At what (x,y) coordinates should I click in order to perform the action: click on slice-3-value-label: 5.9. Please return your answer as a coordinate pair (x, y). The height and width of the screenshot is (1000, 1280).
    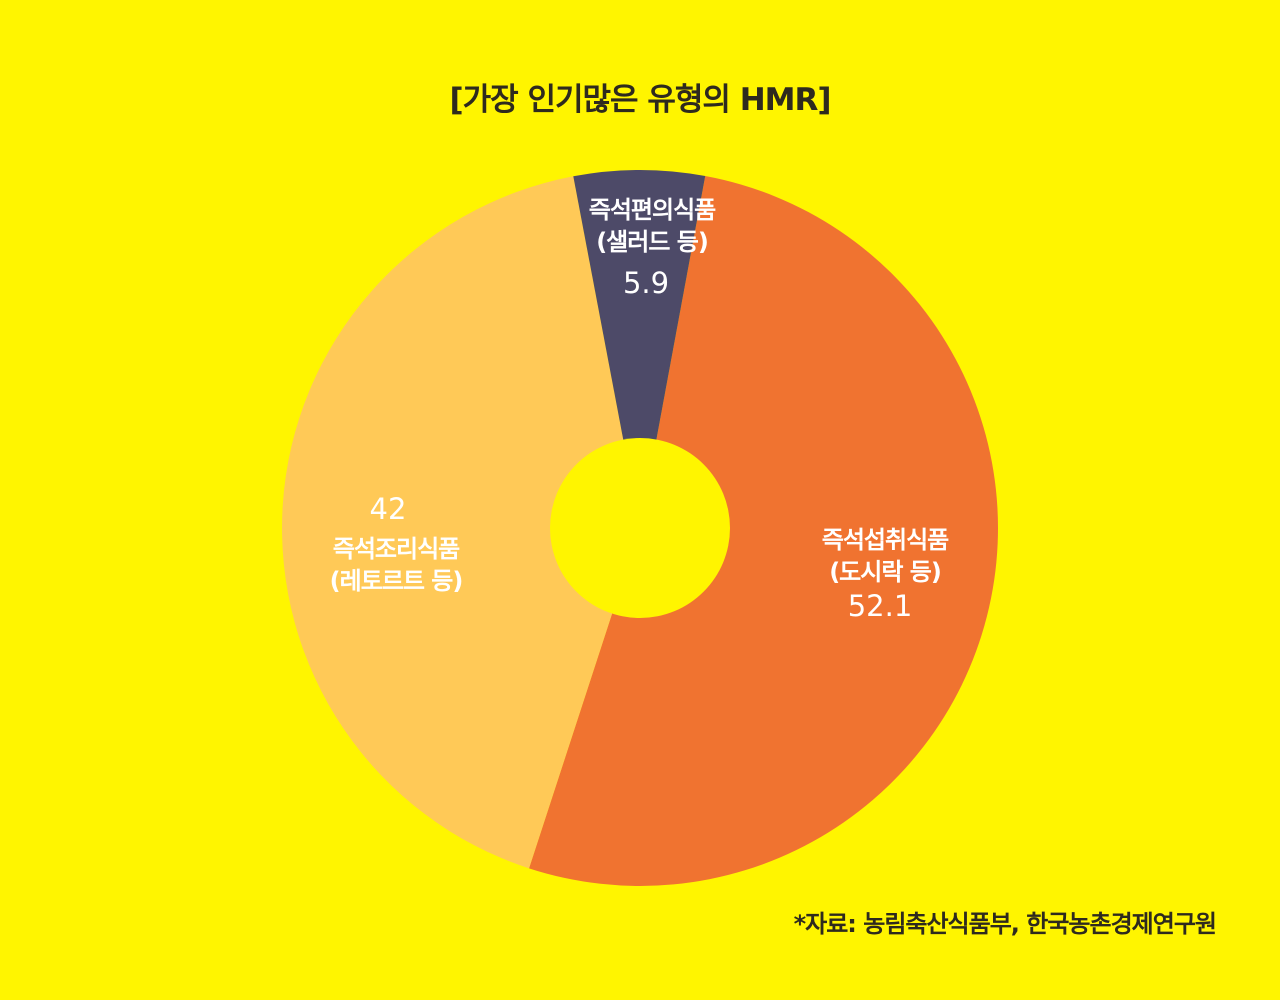
    Looking at the image, I should click on (646, 283).